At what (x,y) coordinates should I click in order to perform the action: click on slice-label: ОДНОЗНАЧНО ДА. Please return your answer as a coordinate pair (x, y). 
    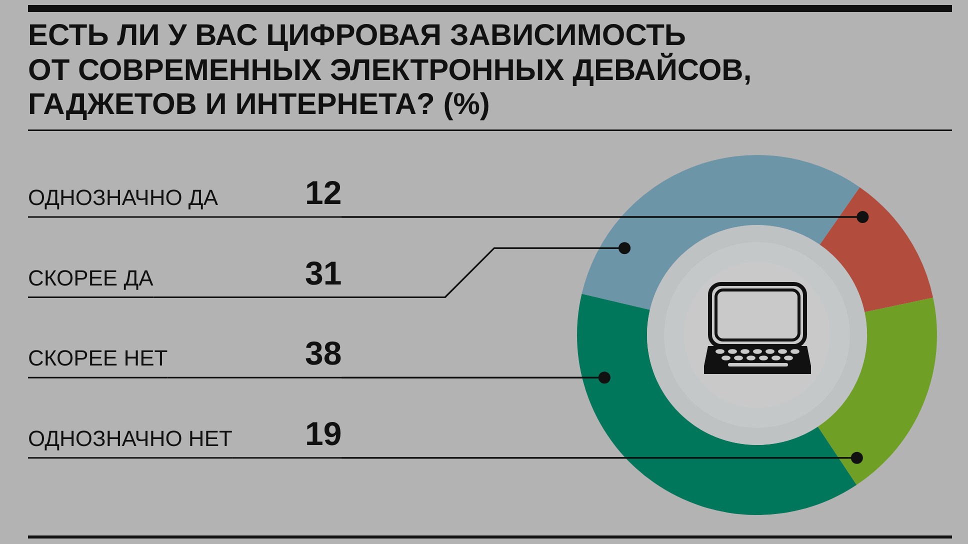
    Looking at the image, I should click on (123, 197).